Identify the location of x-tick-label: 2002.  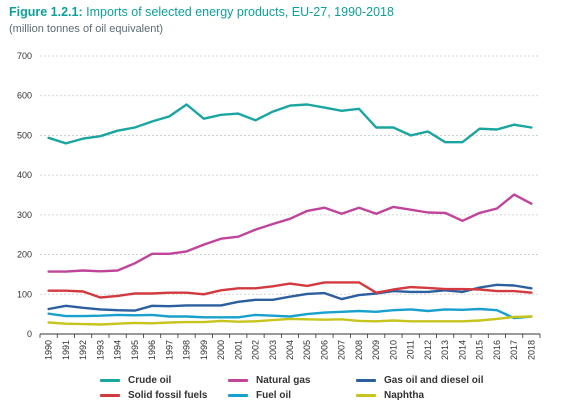
(256, 350).